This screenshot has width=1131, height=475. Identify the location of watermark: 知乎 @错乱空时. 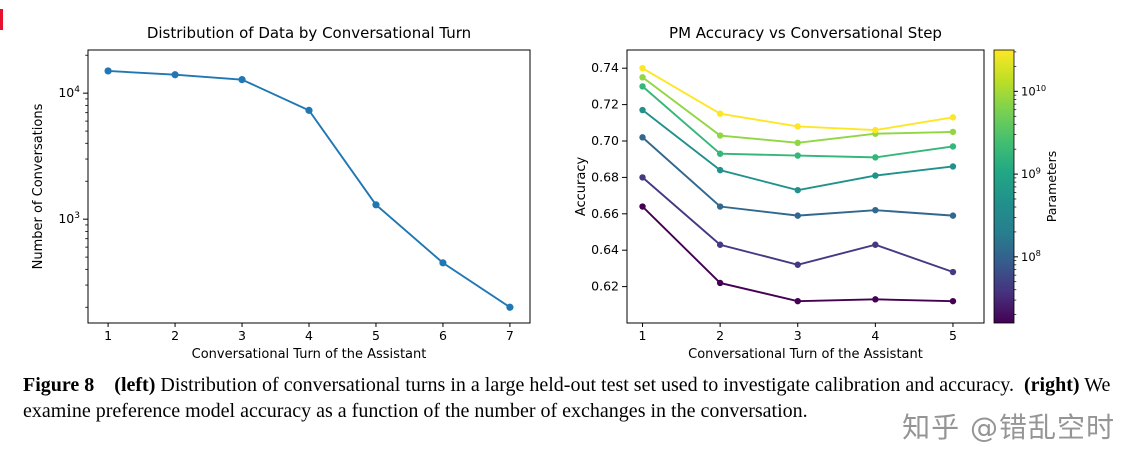
(1008, 427).